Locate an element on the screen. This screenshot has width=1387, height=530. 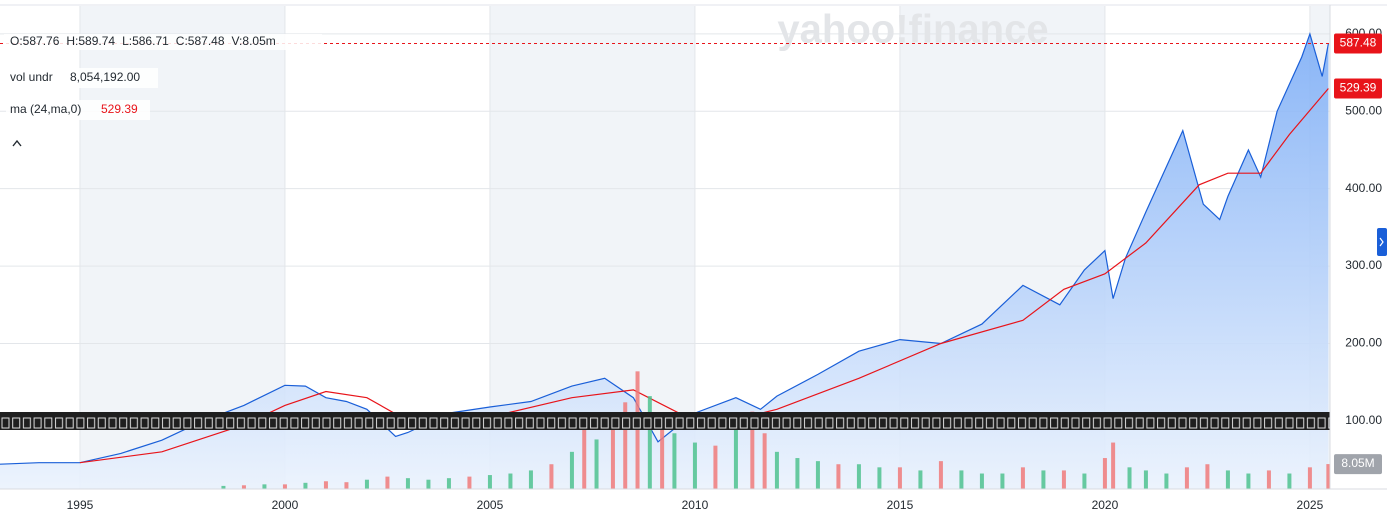
legend-ma-value: 529.39 is located at coordinates (119, 109).